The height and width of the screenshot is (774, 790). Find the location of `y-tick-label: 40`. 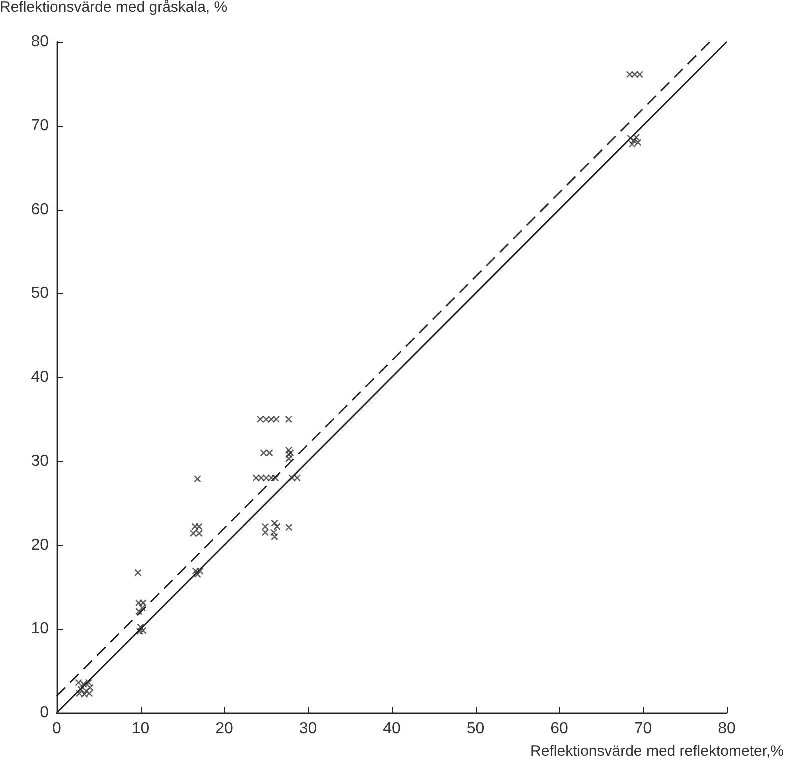

y-tick-label: 40 is located at coordinates (40, 377).